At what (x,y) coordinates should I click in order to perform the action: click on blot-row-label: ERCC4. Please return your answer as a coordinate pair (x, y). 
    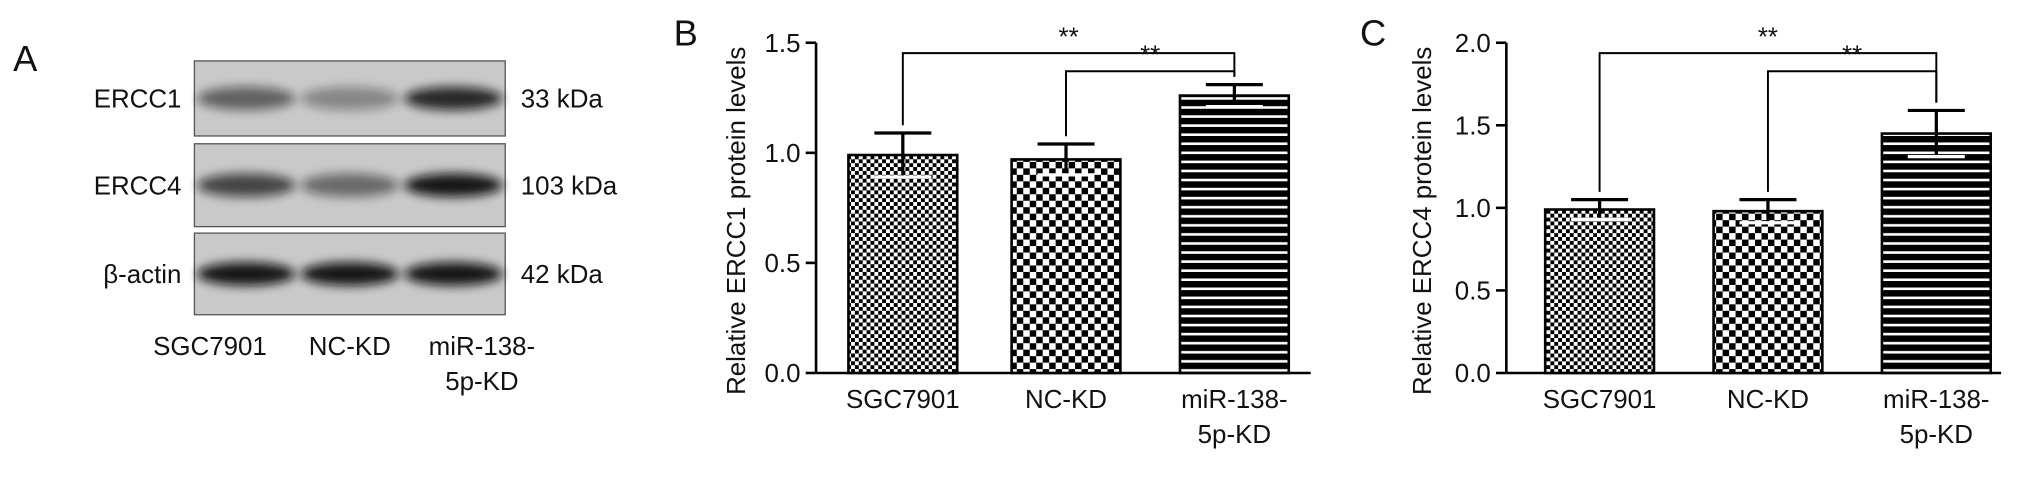
    Looking at the image, I should click on (138, 186).